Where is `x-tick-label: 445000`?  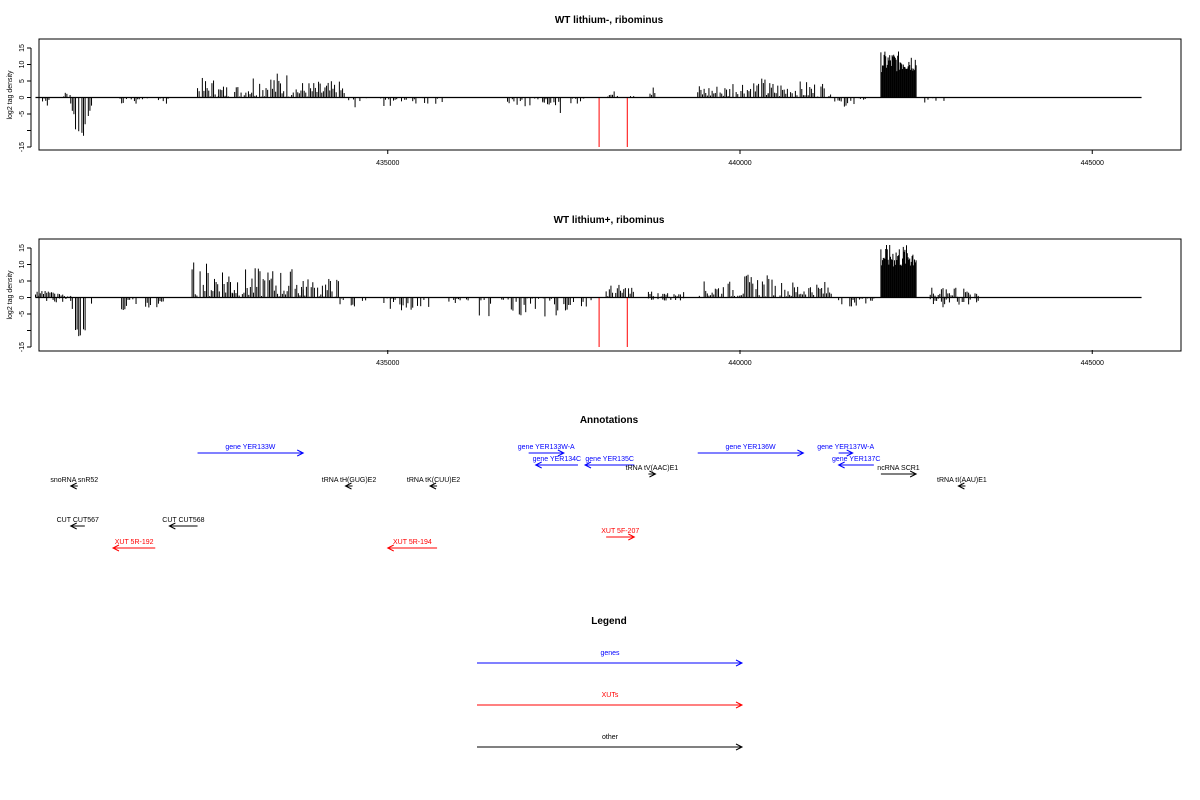 x-tick-label: 445000 is located at coordinates (1092, 363).